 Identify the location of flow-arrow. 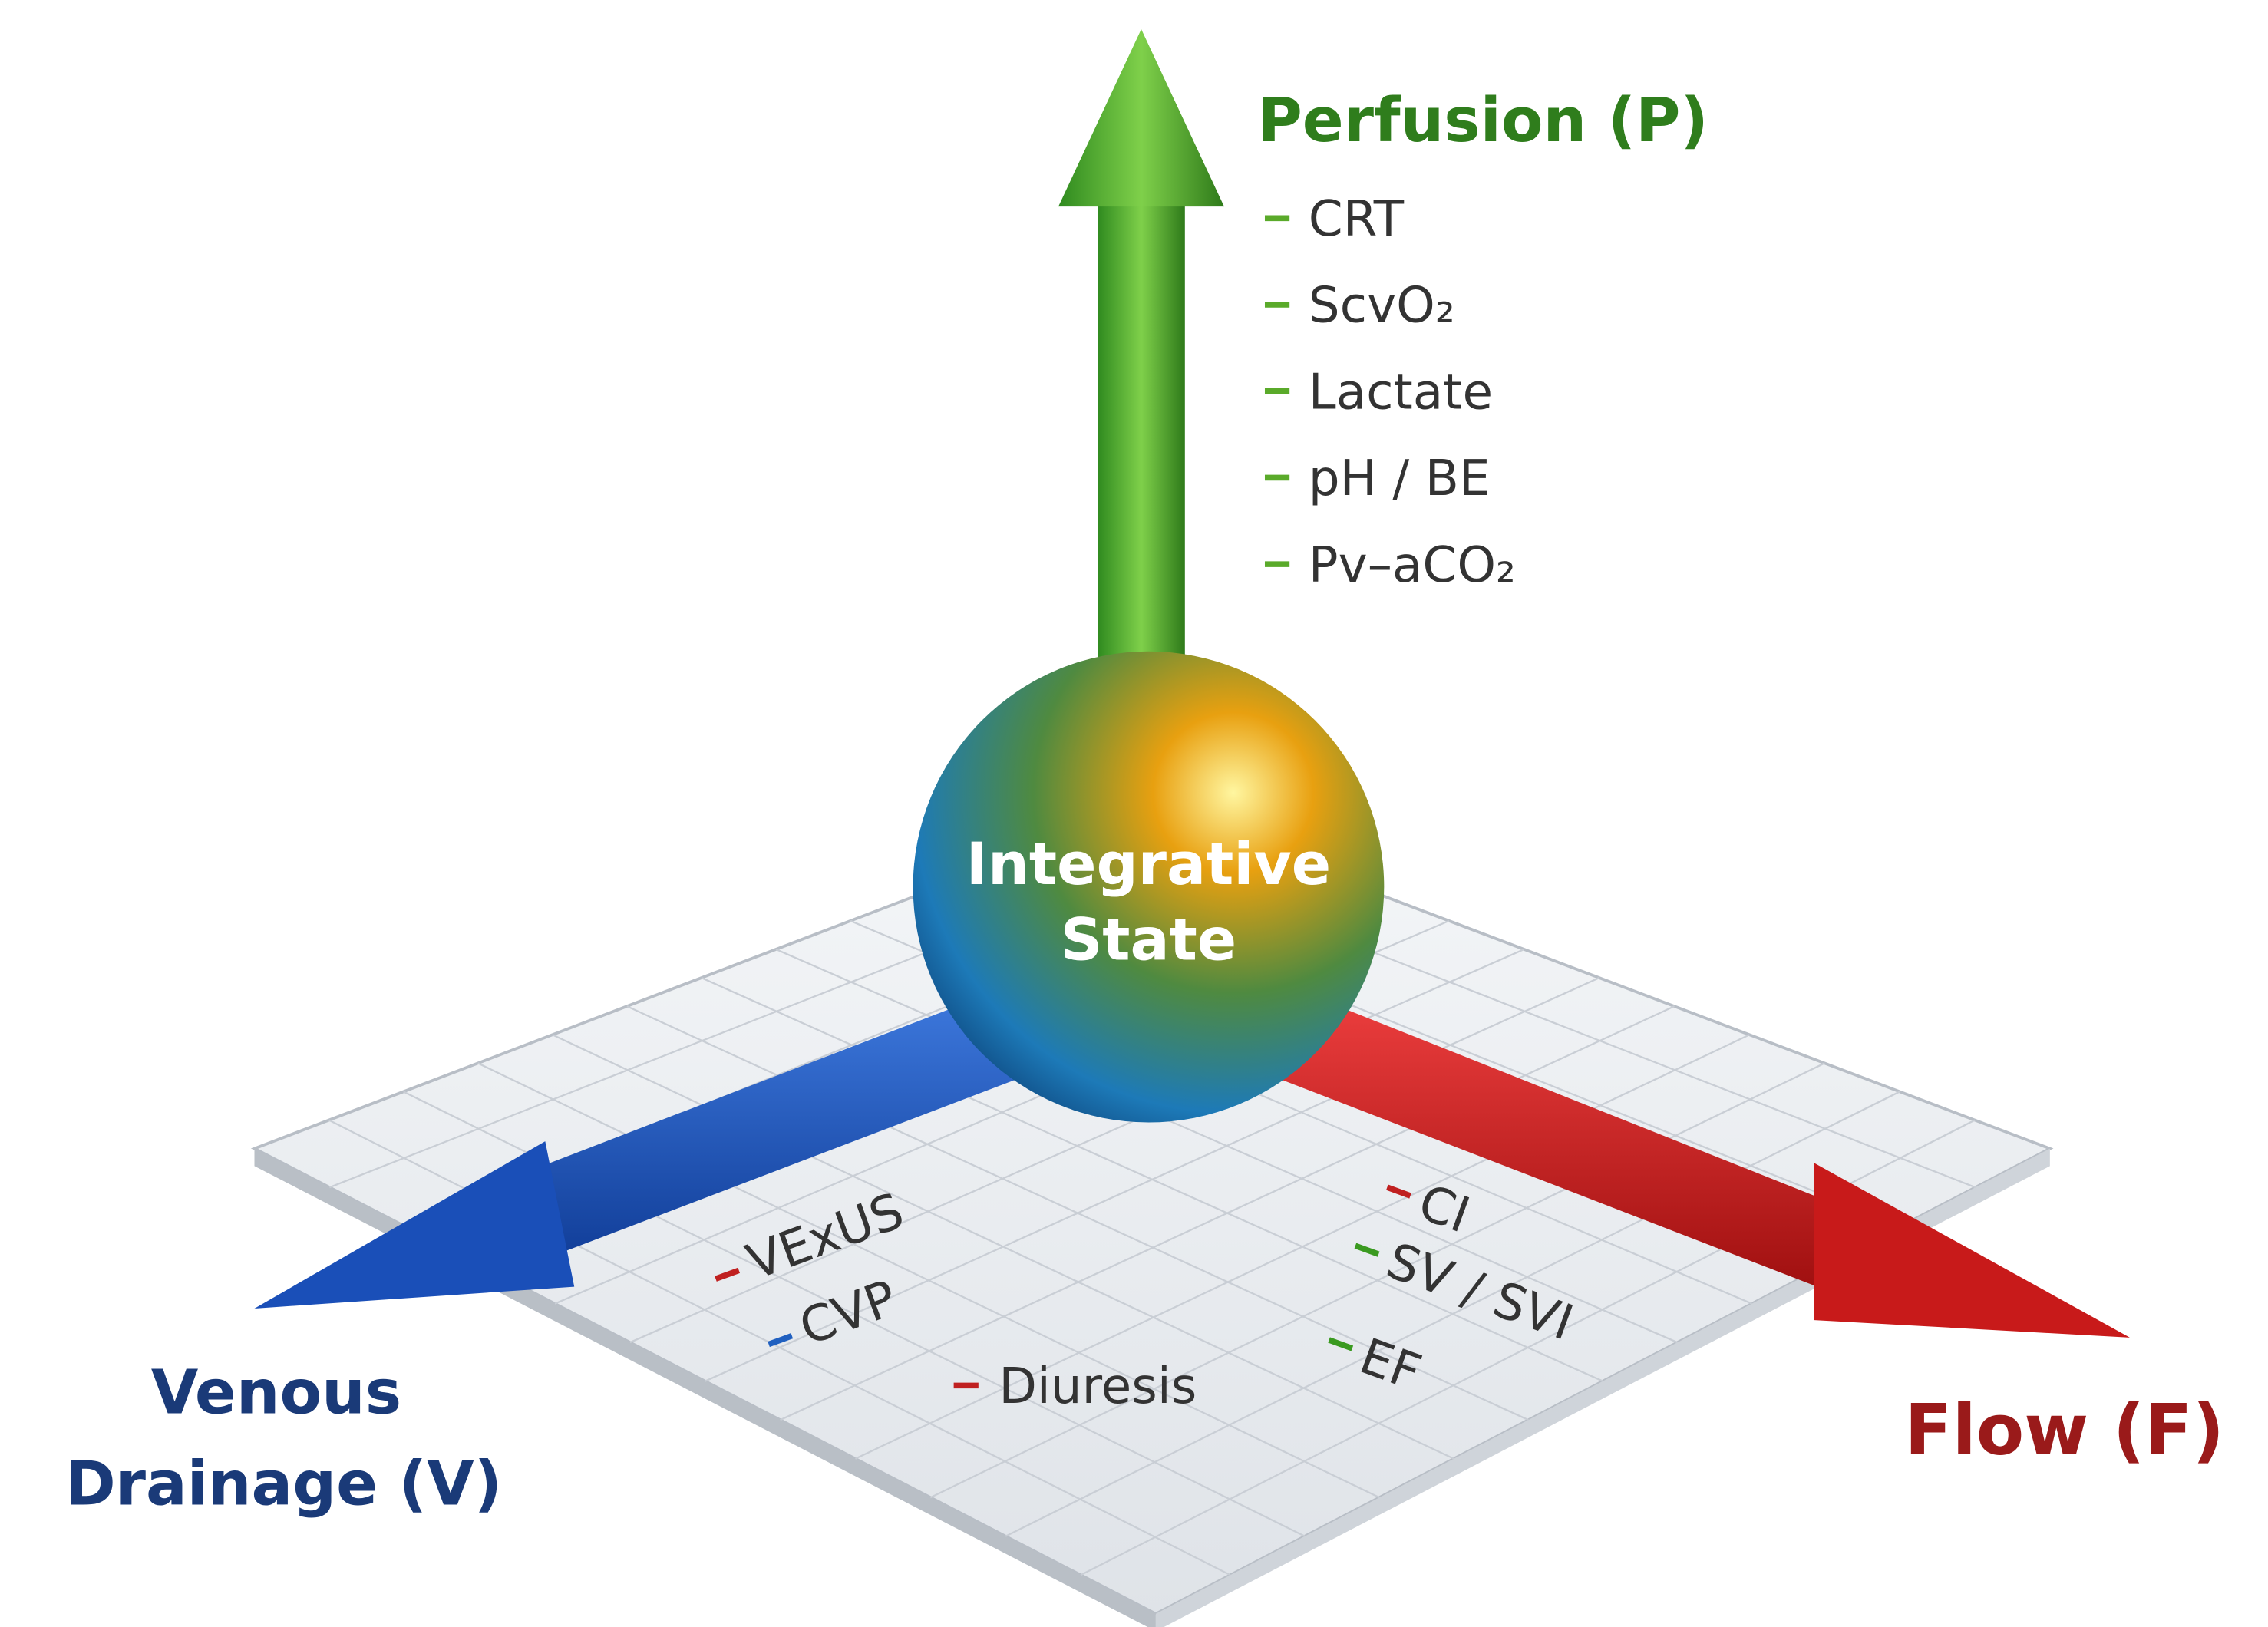
(1705, 1160).